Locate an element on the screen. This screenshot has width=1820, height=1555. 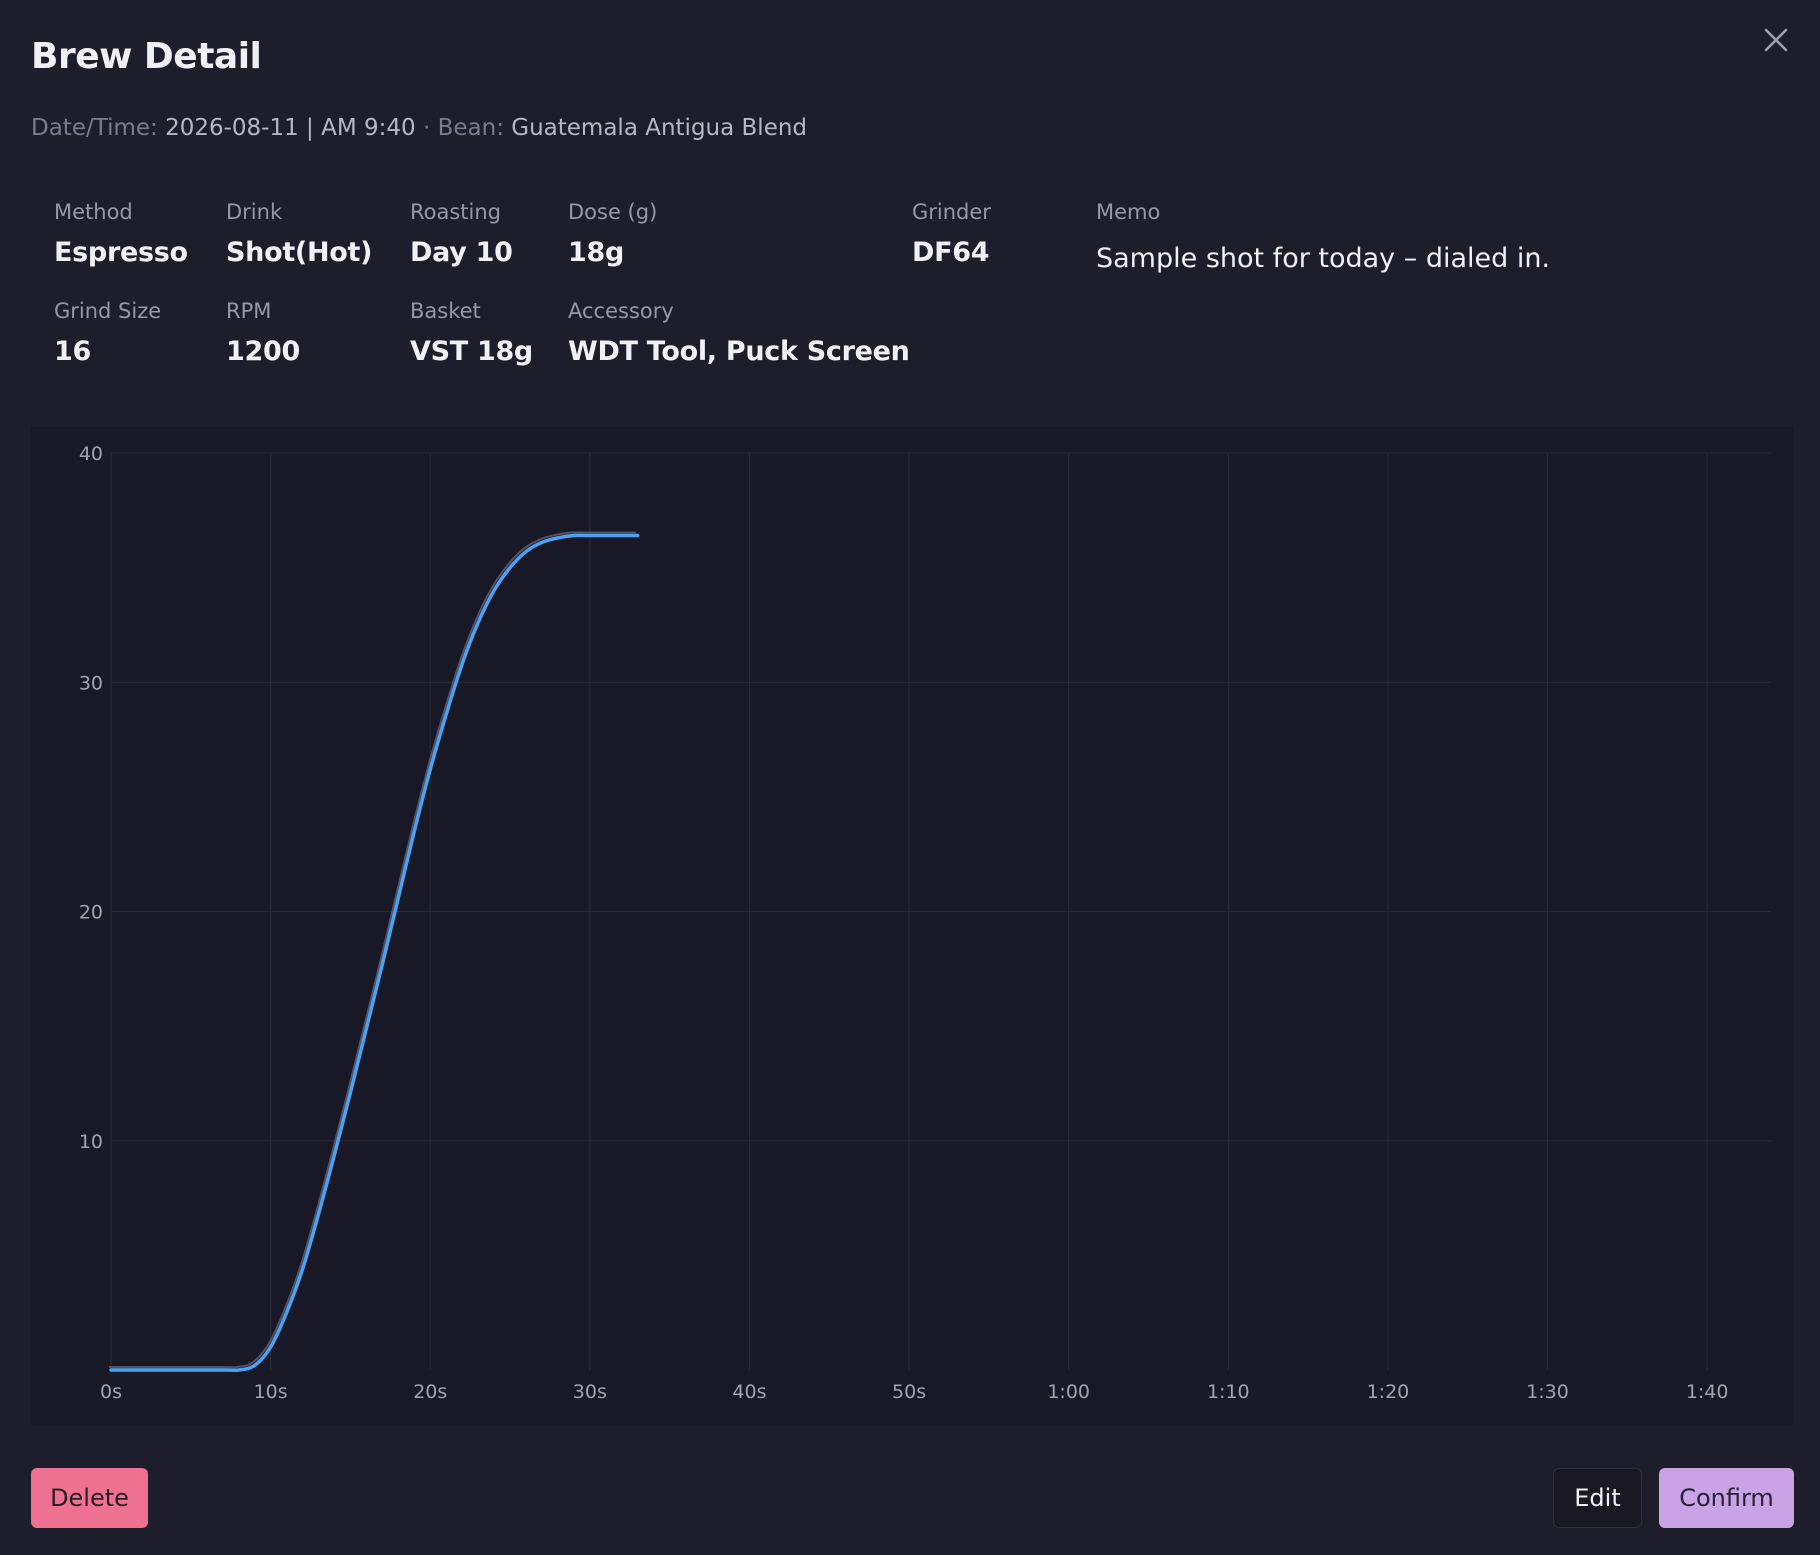
field-value: 18g is located at coordinates (596, 252).